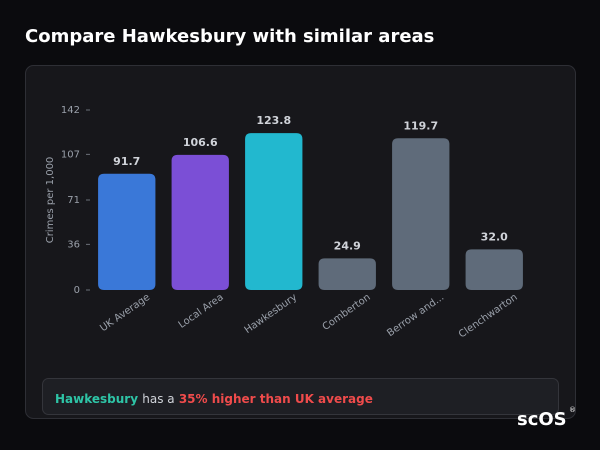 The image size is (600, 450). What do you see at coordinates (70, 154) in the screenshot?
I see `y-tick-label: 107` at bounding box center [70, 154].